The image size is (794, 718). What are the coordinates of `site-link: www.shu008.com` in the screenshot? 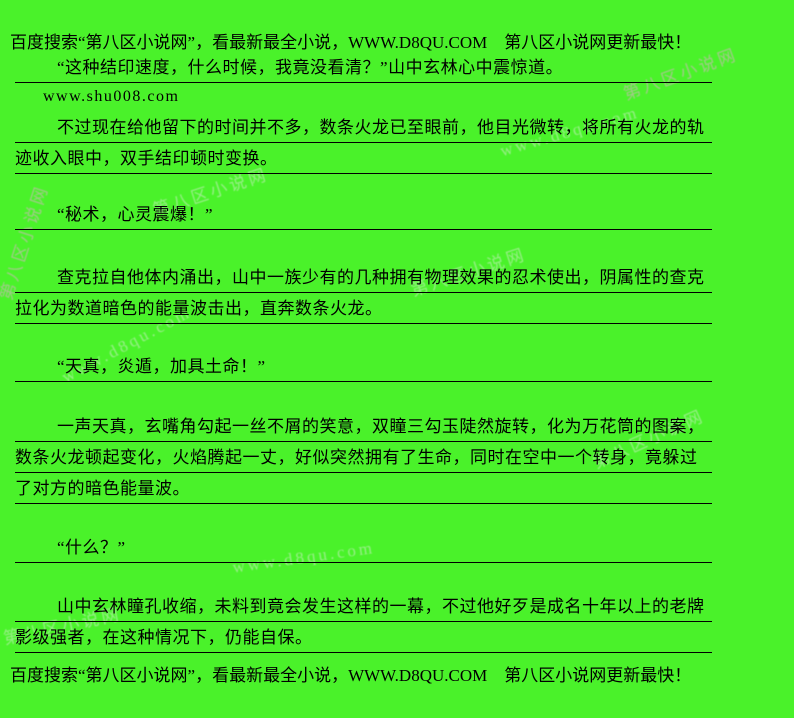 It's located at (111, 96).